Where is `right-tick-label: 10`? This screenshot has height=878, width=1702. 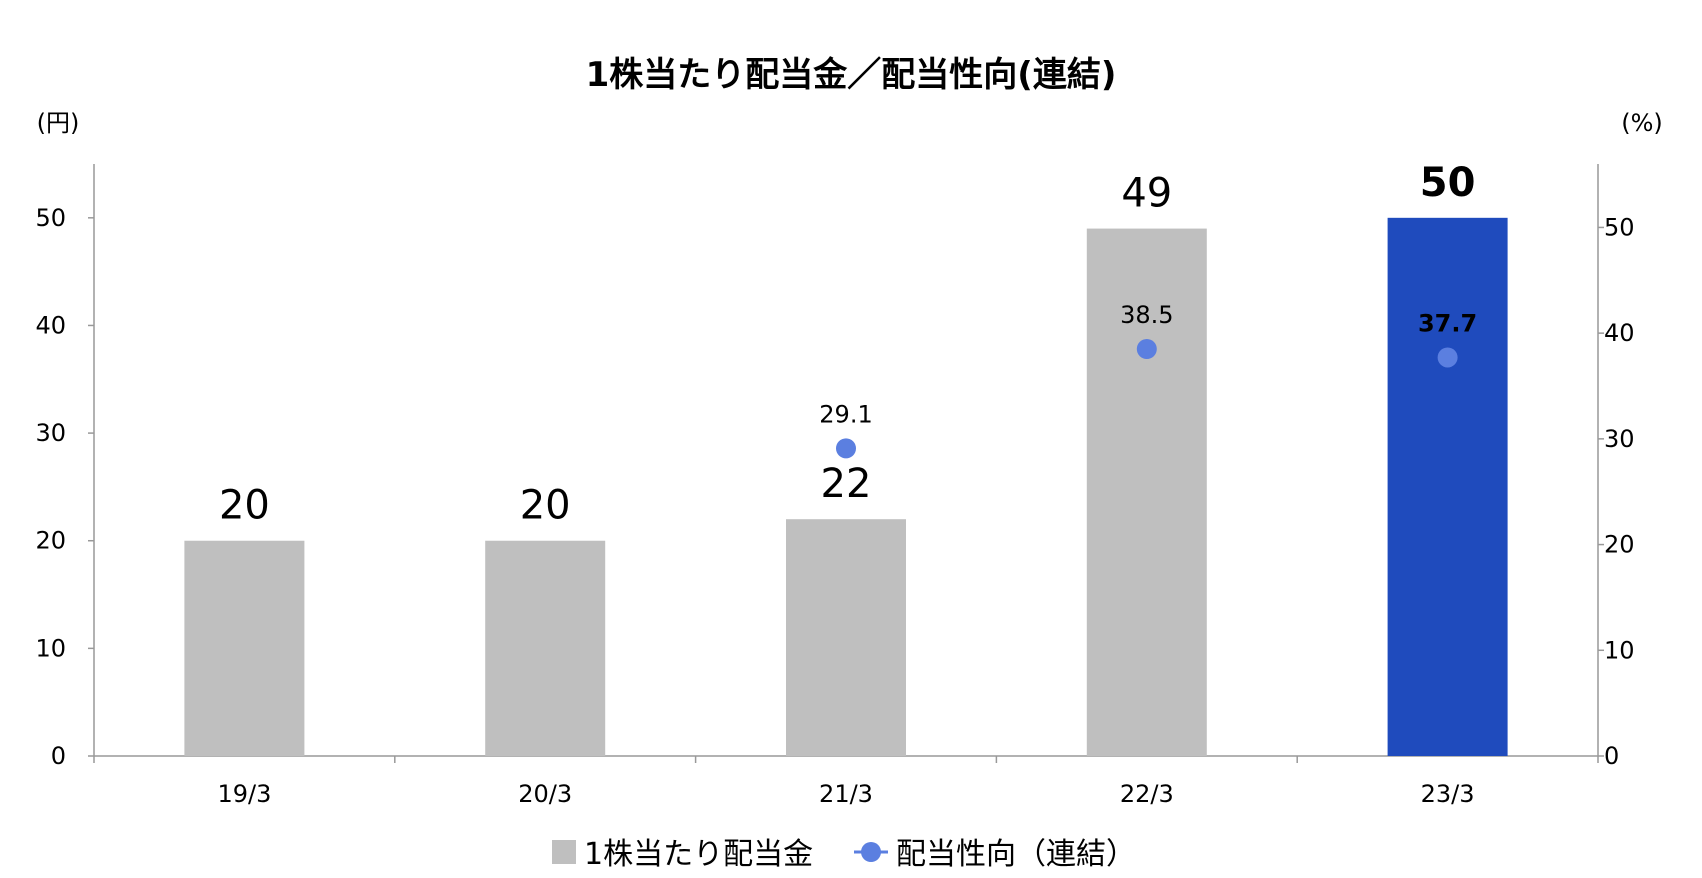 right-tick-label: 10 is located at coordinates (1619, 650).